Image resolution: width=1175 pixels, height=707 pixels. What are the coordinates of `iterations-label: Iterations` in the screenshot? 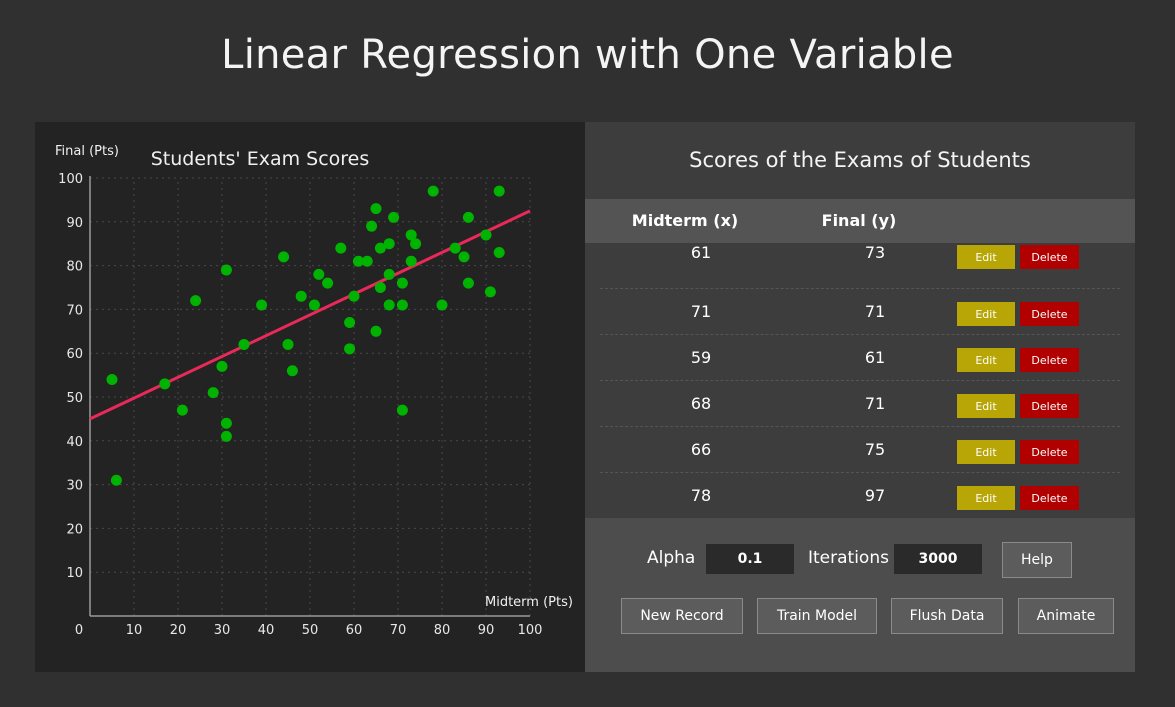 It's located at (848, 558).